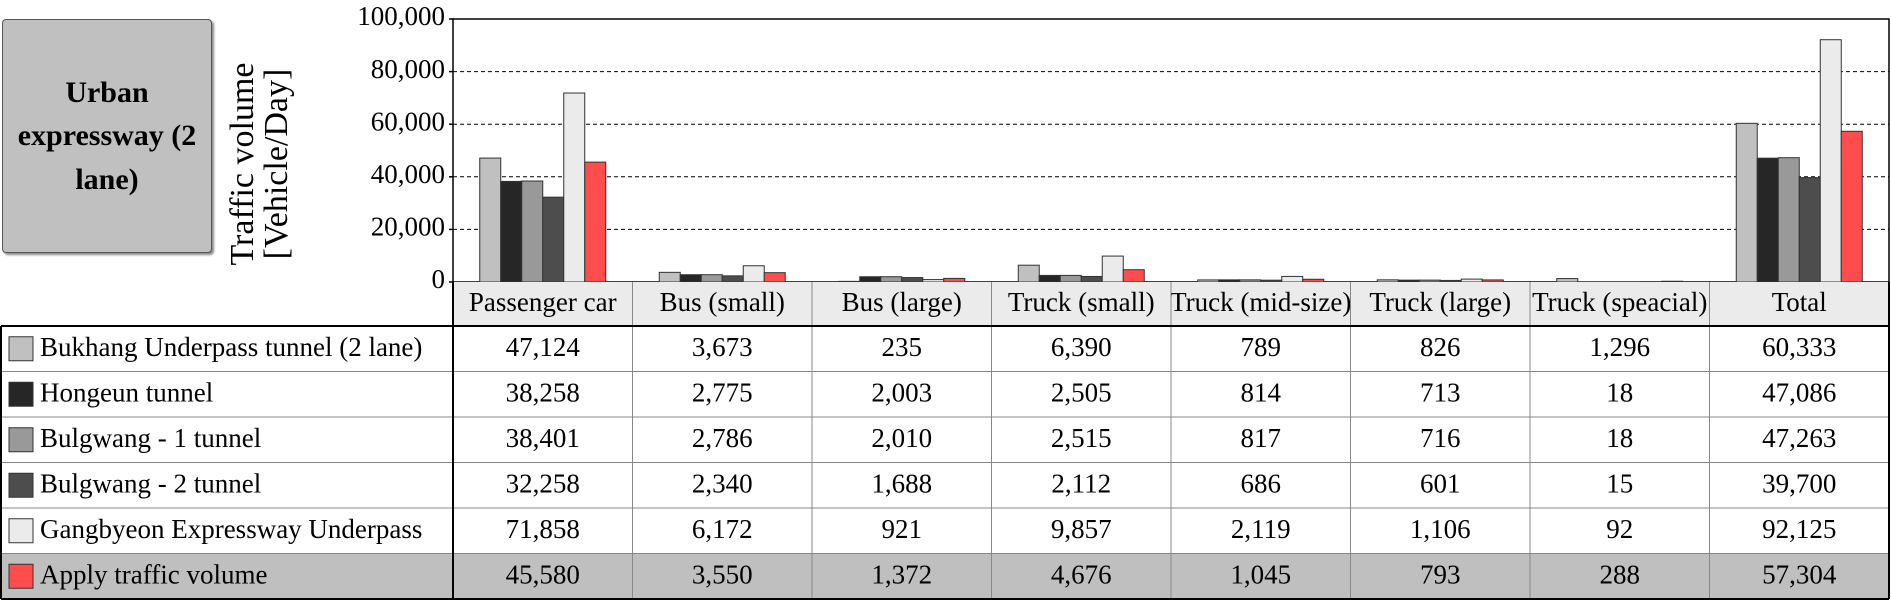 The image size is (1891, 601). I want to click on table-value: 2,515, so click(1081, 438).